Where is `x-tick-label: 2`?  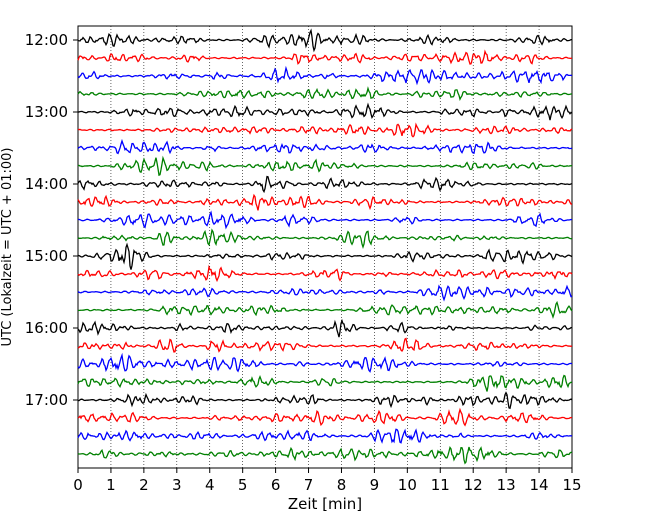
x-tick-label: 2 is located at coordinates (144, 485).